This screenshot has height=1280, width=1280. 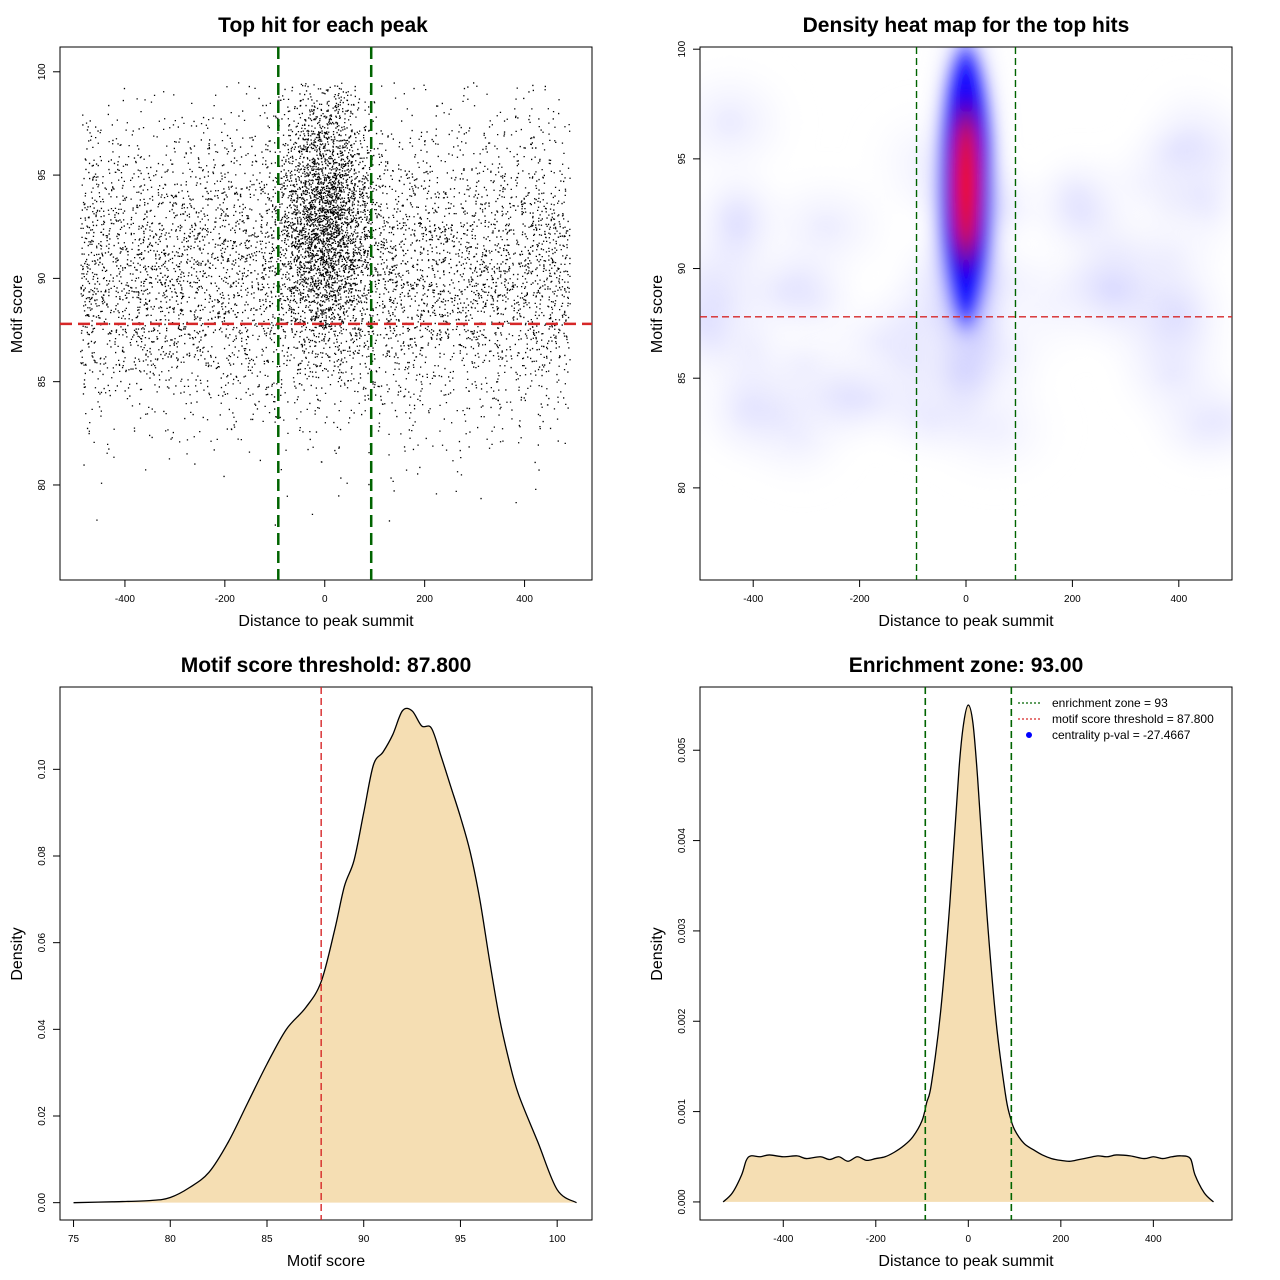 I want to click on distance-density-curve, so click(x=968, y=953).